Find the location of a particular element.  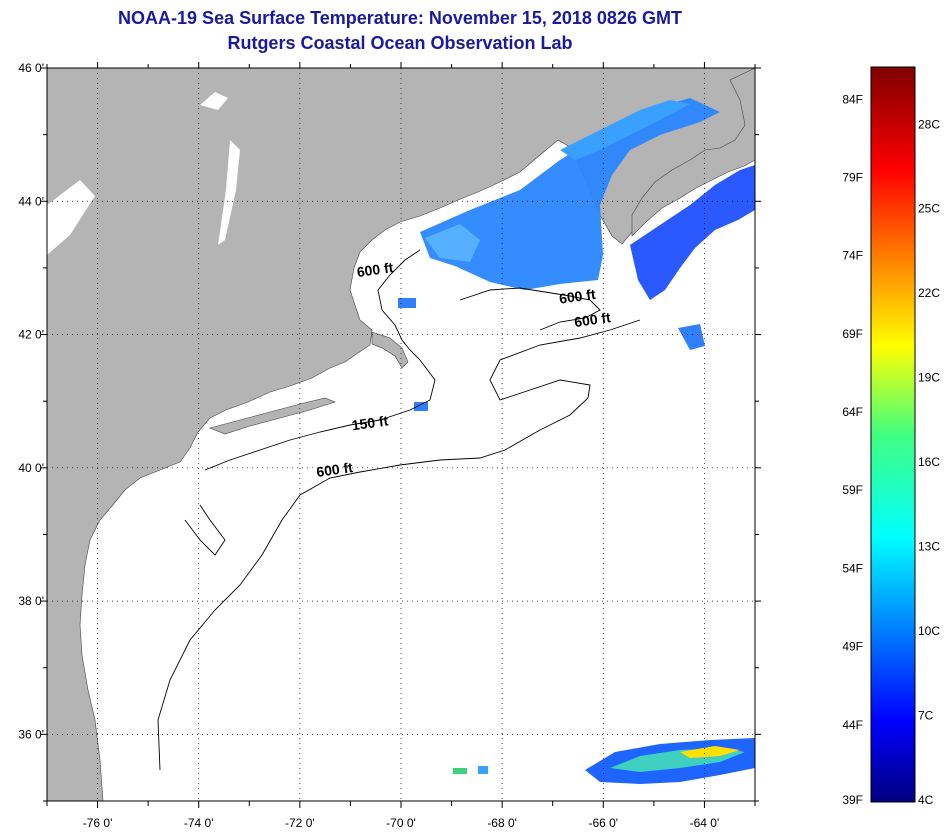

colorbar-f-label: 79F is located at coordinates (852, 177).